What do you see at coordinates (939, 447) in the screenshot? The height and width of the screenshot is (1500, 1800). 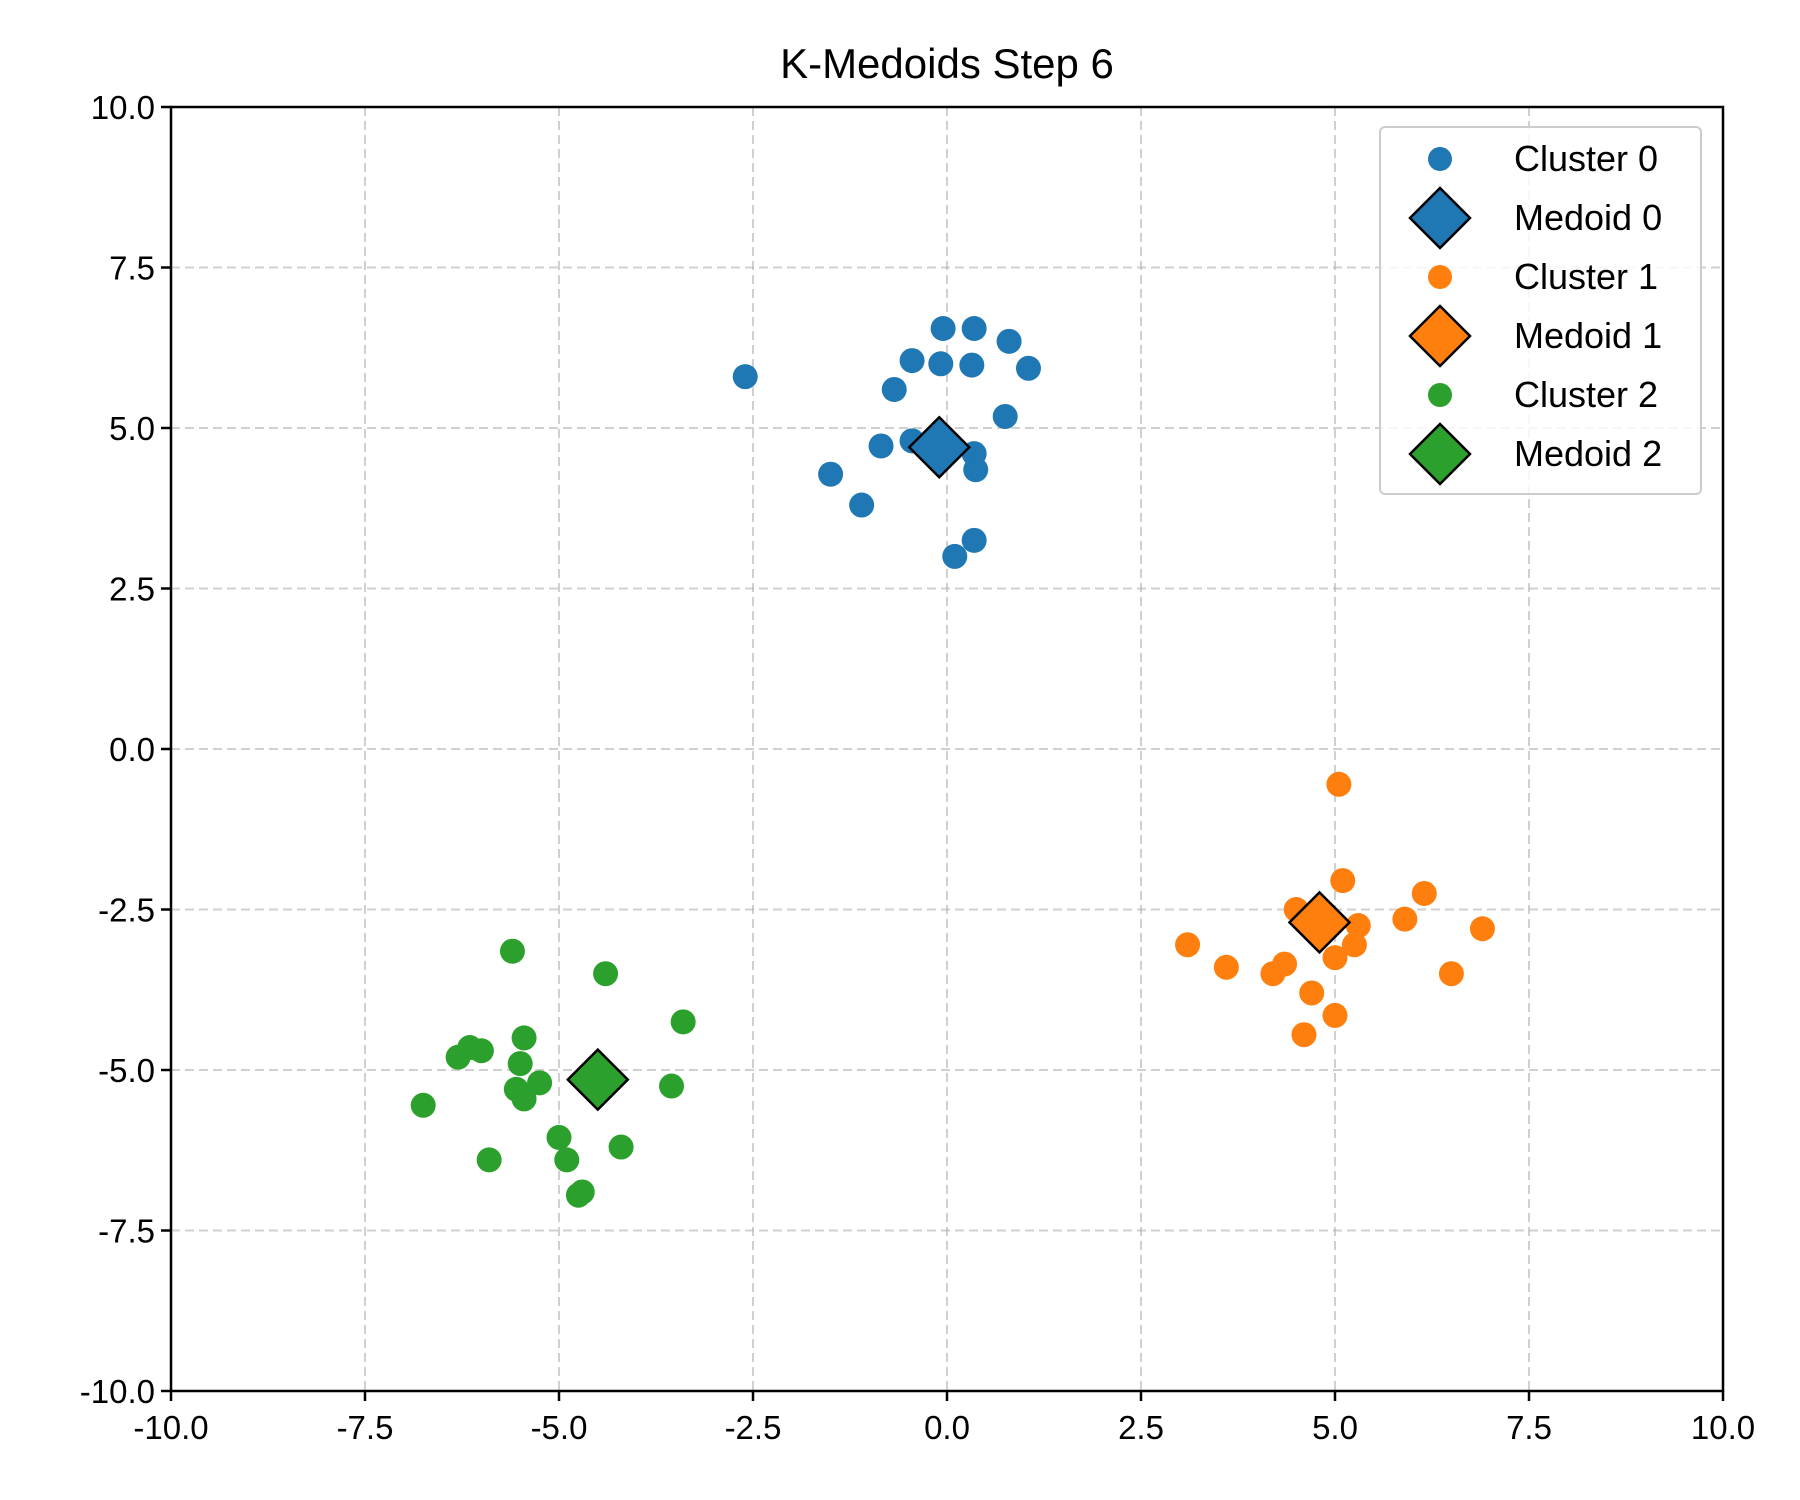 I see `medoid-0-marker` at bounding box center [939, 447].